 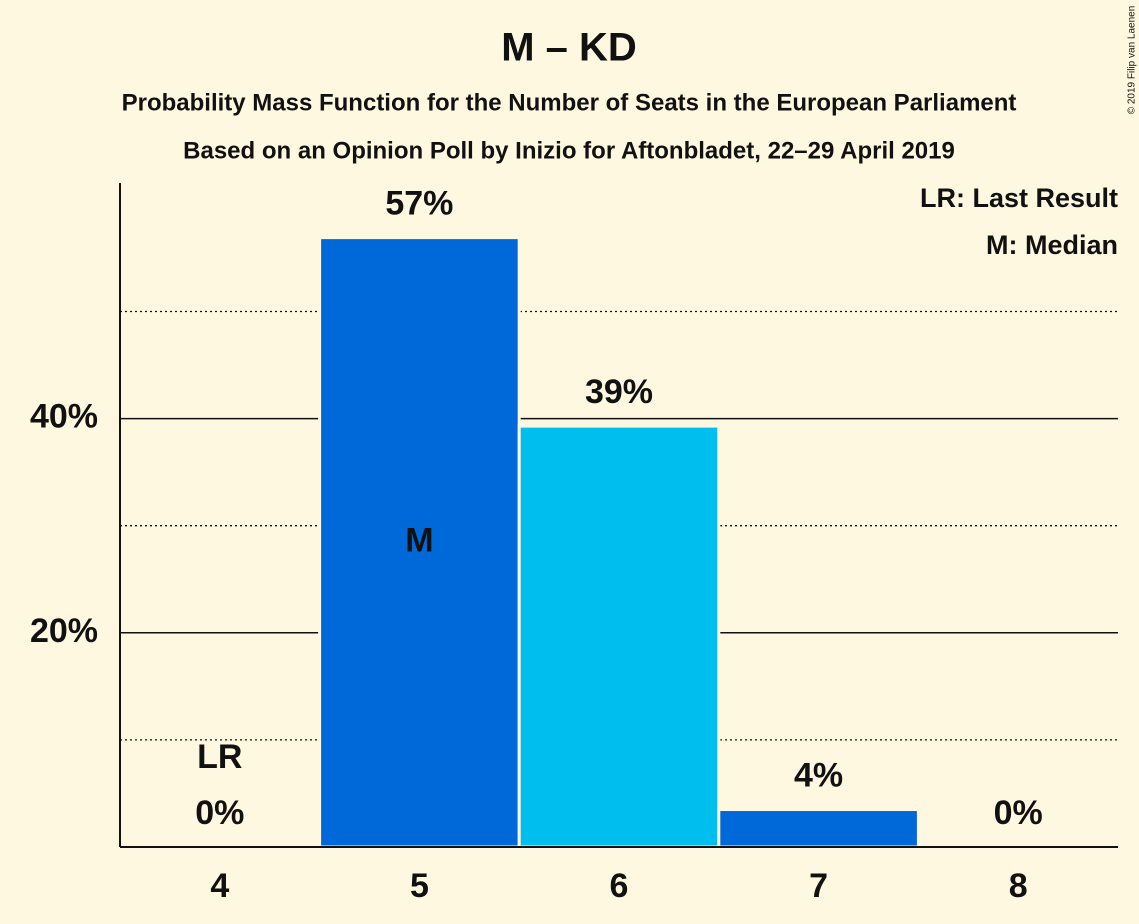 I want to click on x-tick-label: 8, so click(x=1018, y=886).